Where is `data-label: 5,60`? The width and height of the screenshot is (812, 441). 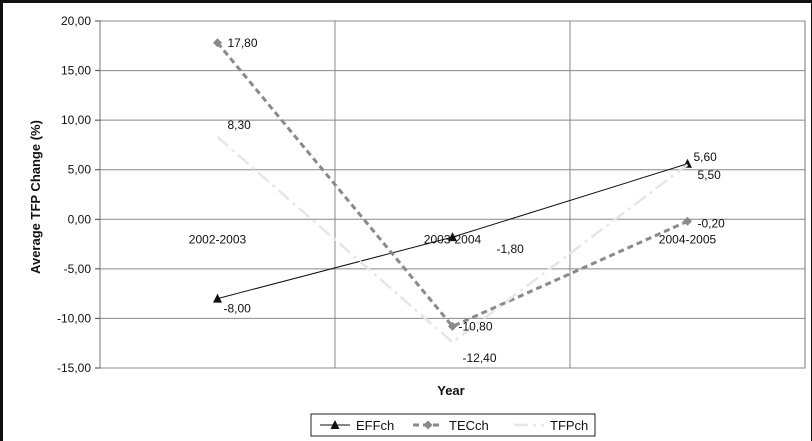 data-label: 5,60 is located at coordinates (706, 157).